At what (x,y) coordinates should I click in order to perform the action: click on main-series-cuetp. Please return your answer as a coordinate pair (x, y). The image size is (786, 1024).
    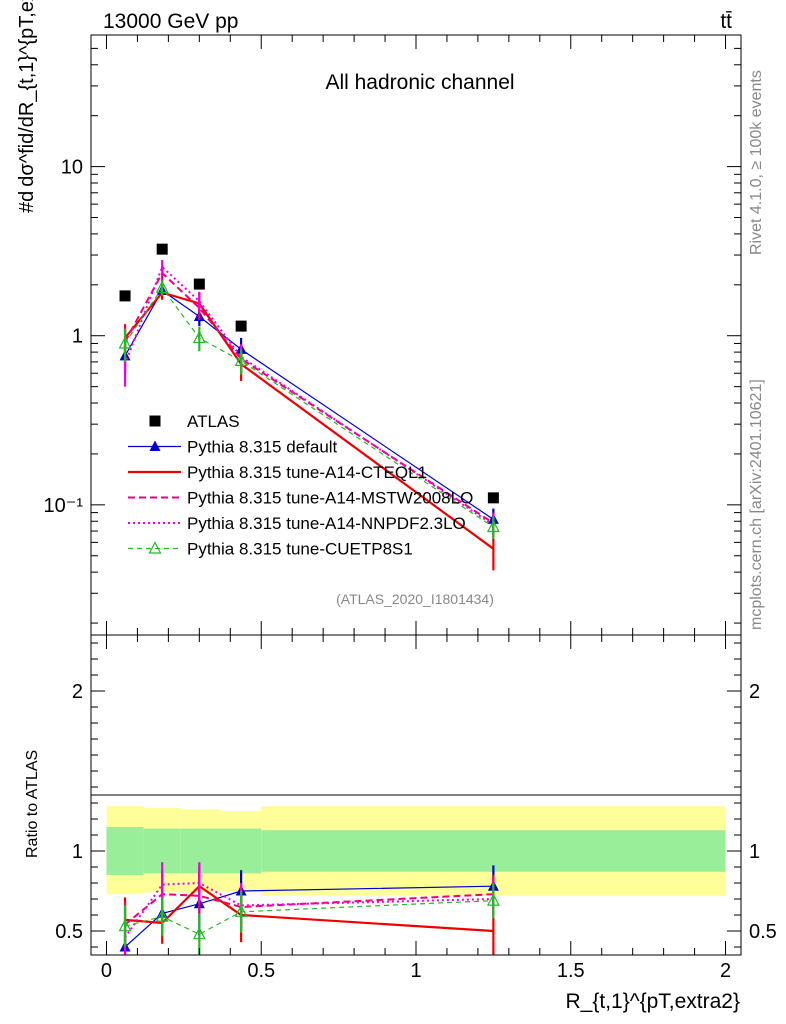
    Looking at the image, I should click on (309, 409).